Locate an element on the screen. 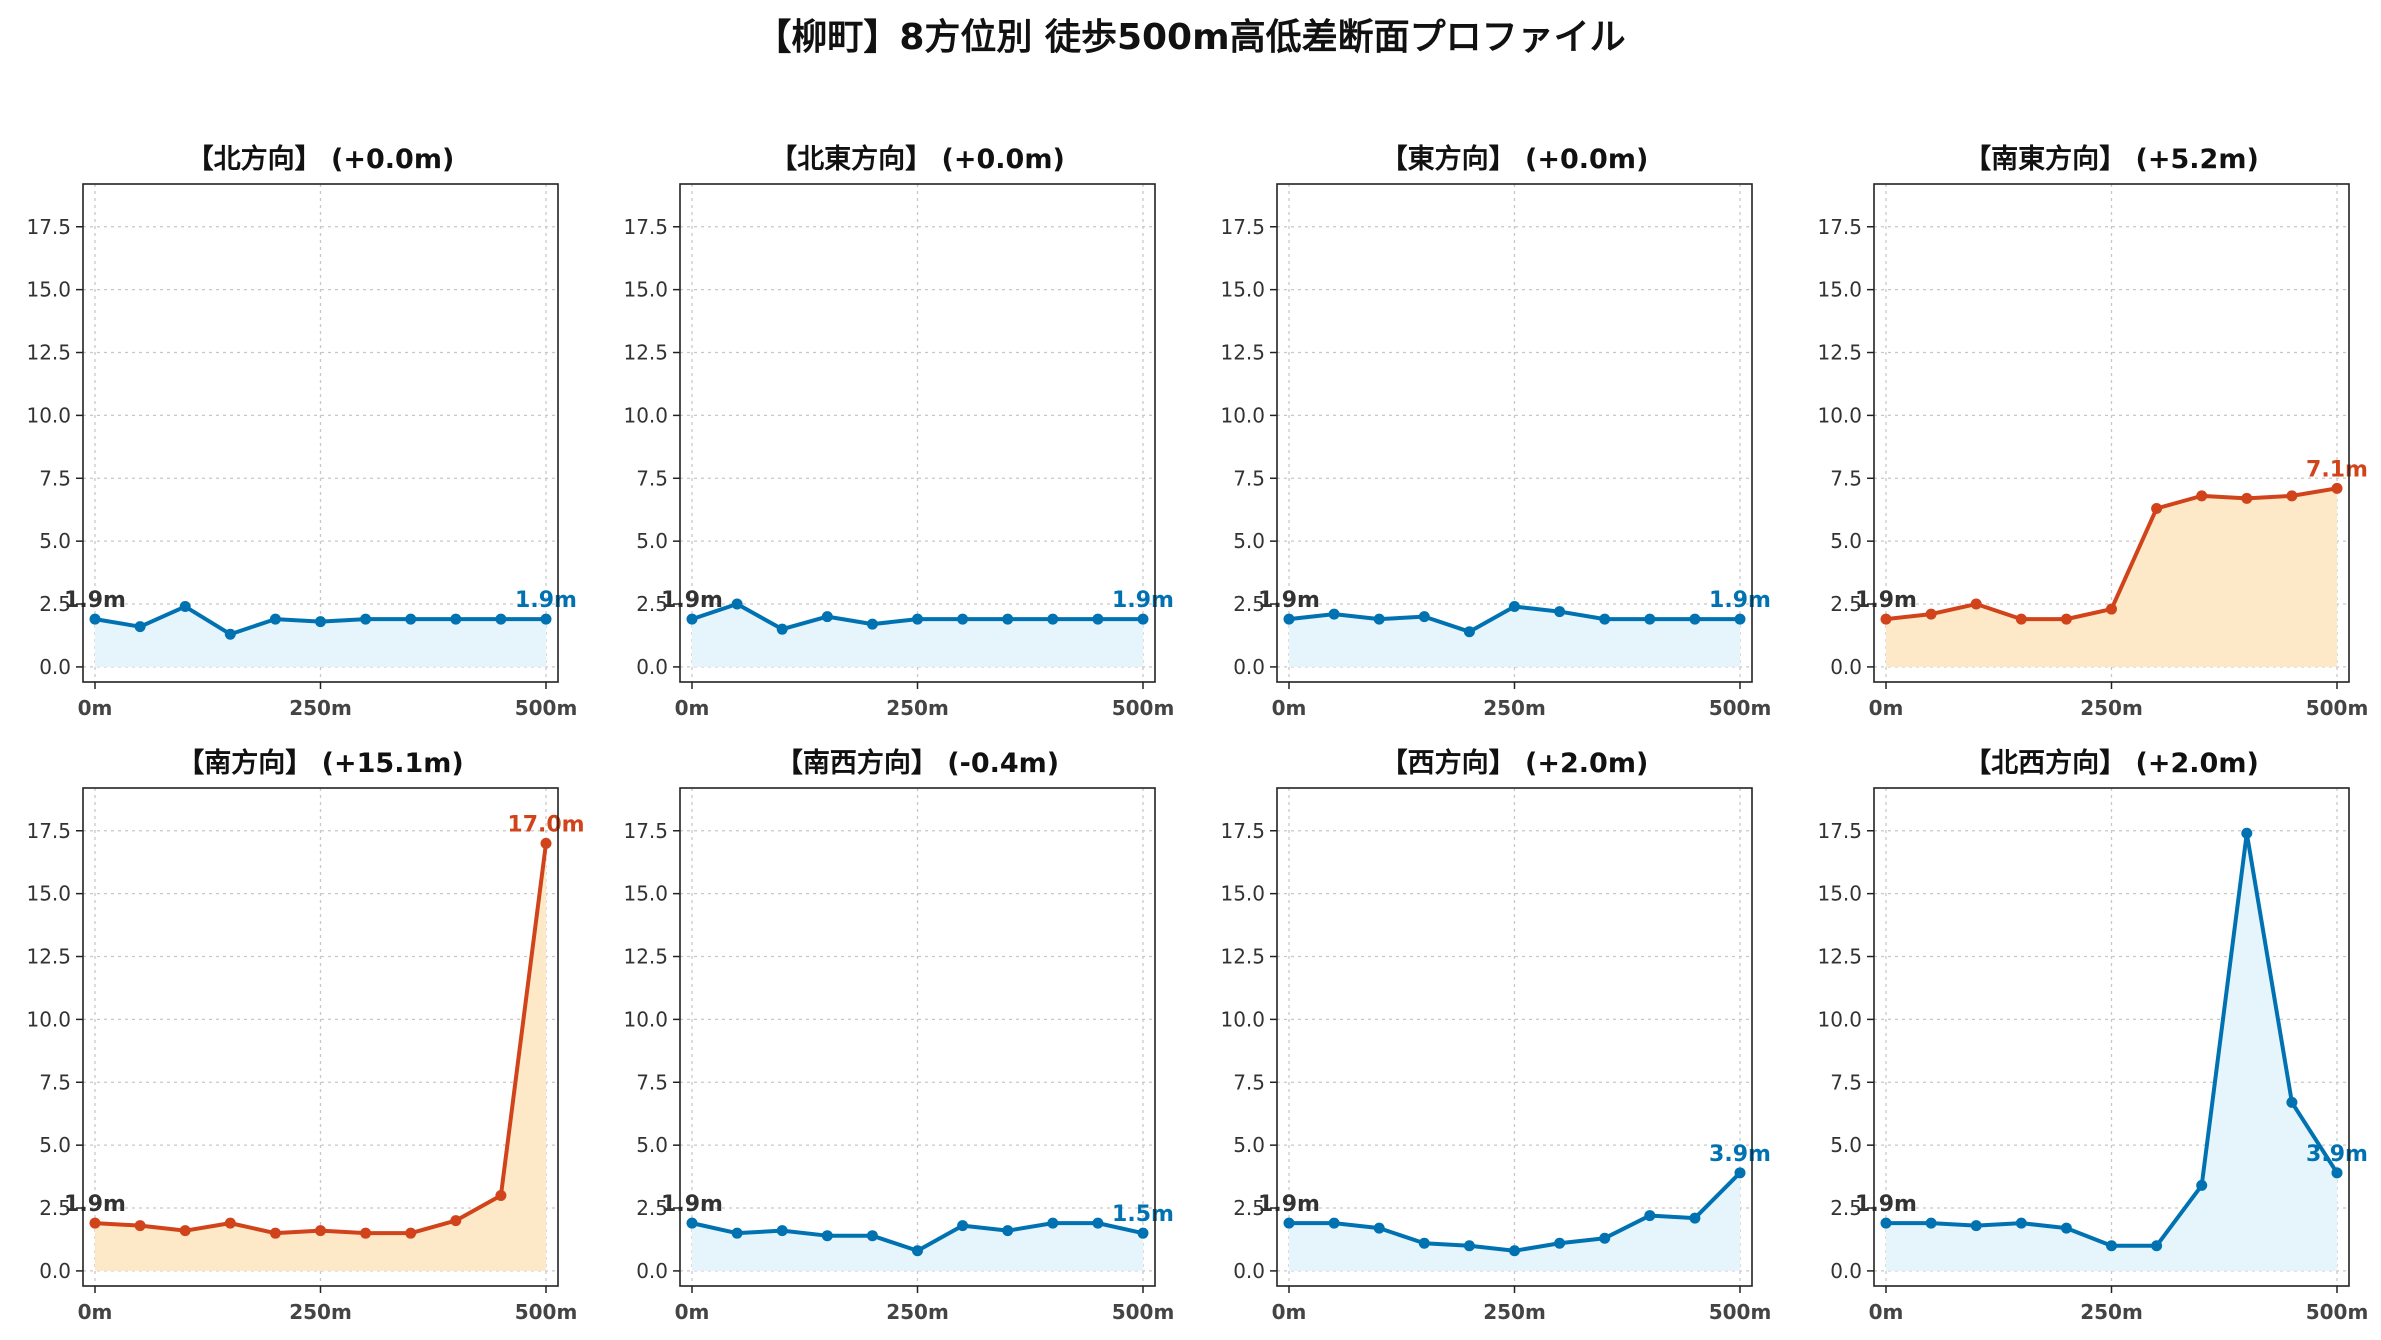 The height and width of the screenshot is (1340, 2381). subplot-title: 【南西方向】 (-0.4m) is located at coordinates (917, 763).